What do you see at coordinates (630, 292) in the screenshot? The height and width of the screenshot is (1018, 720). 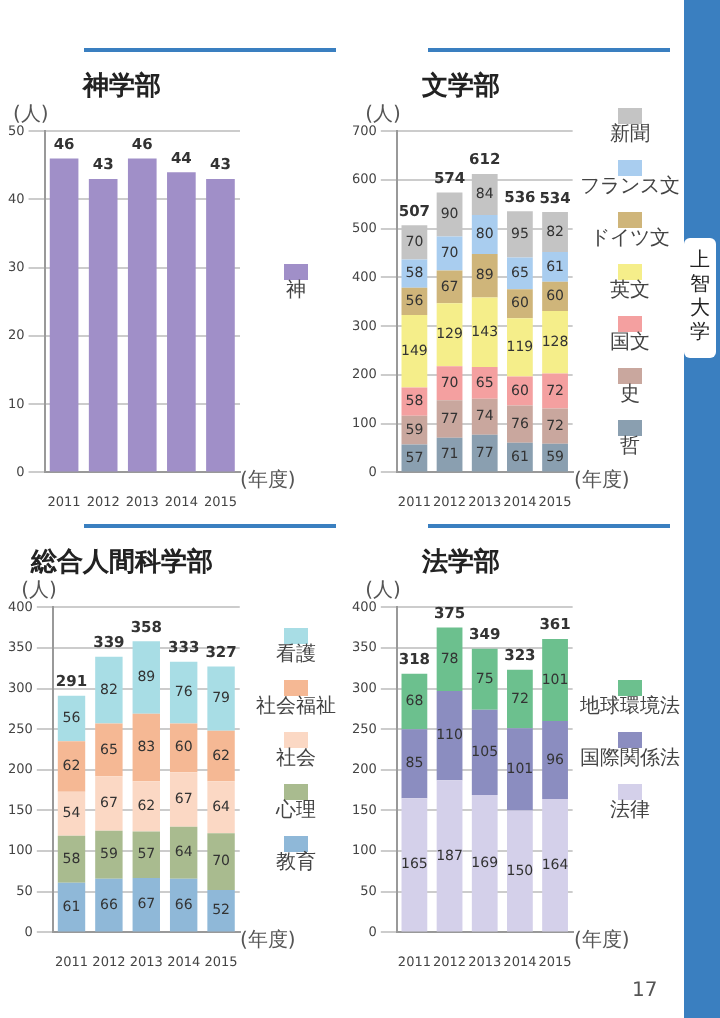 I see `legend-label: 英文` at bounding box center [630, 292].